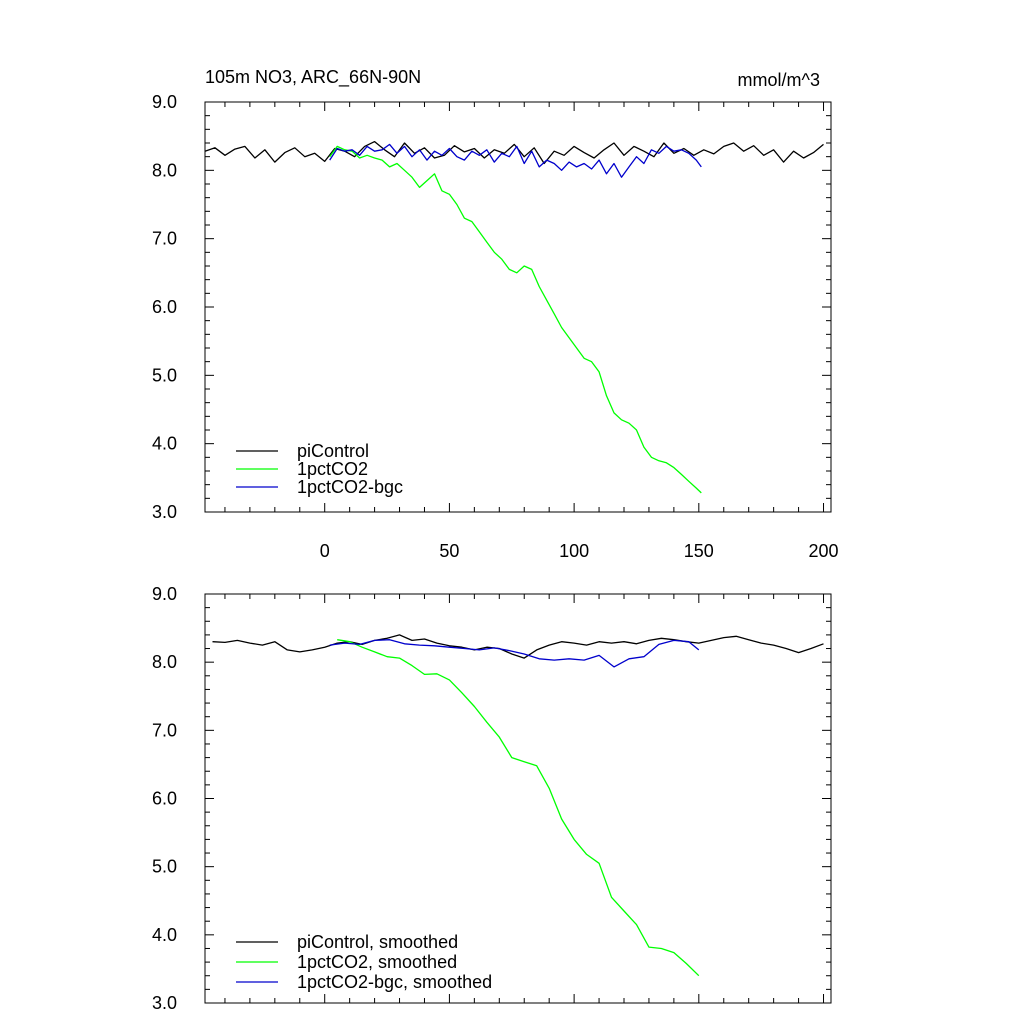 This screenshot has width=1024, height=1024. What do you see at coordinates (333, 451) in the screenshot?
I see `legend-label: piControl` at bounding box center [333, 451].